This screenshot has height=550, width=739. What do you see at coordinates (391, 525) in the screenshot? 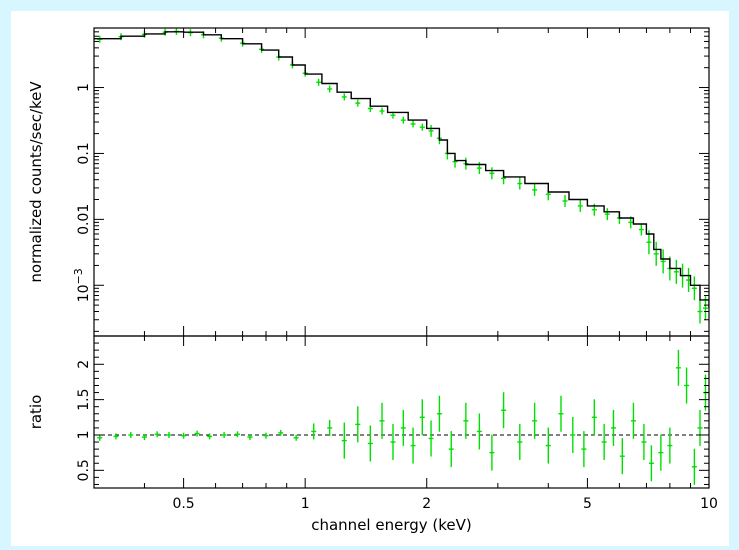
I see `x-axis-label: channel energy (keV)` at bounding box center [391, 525].